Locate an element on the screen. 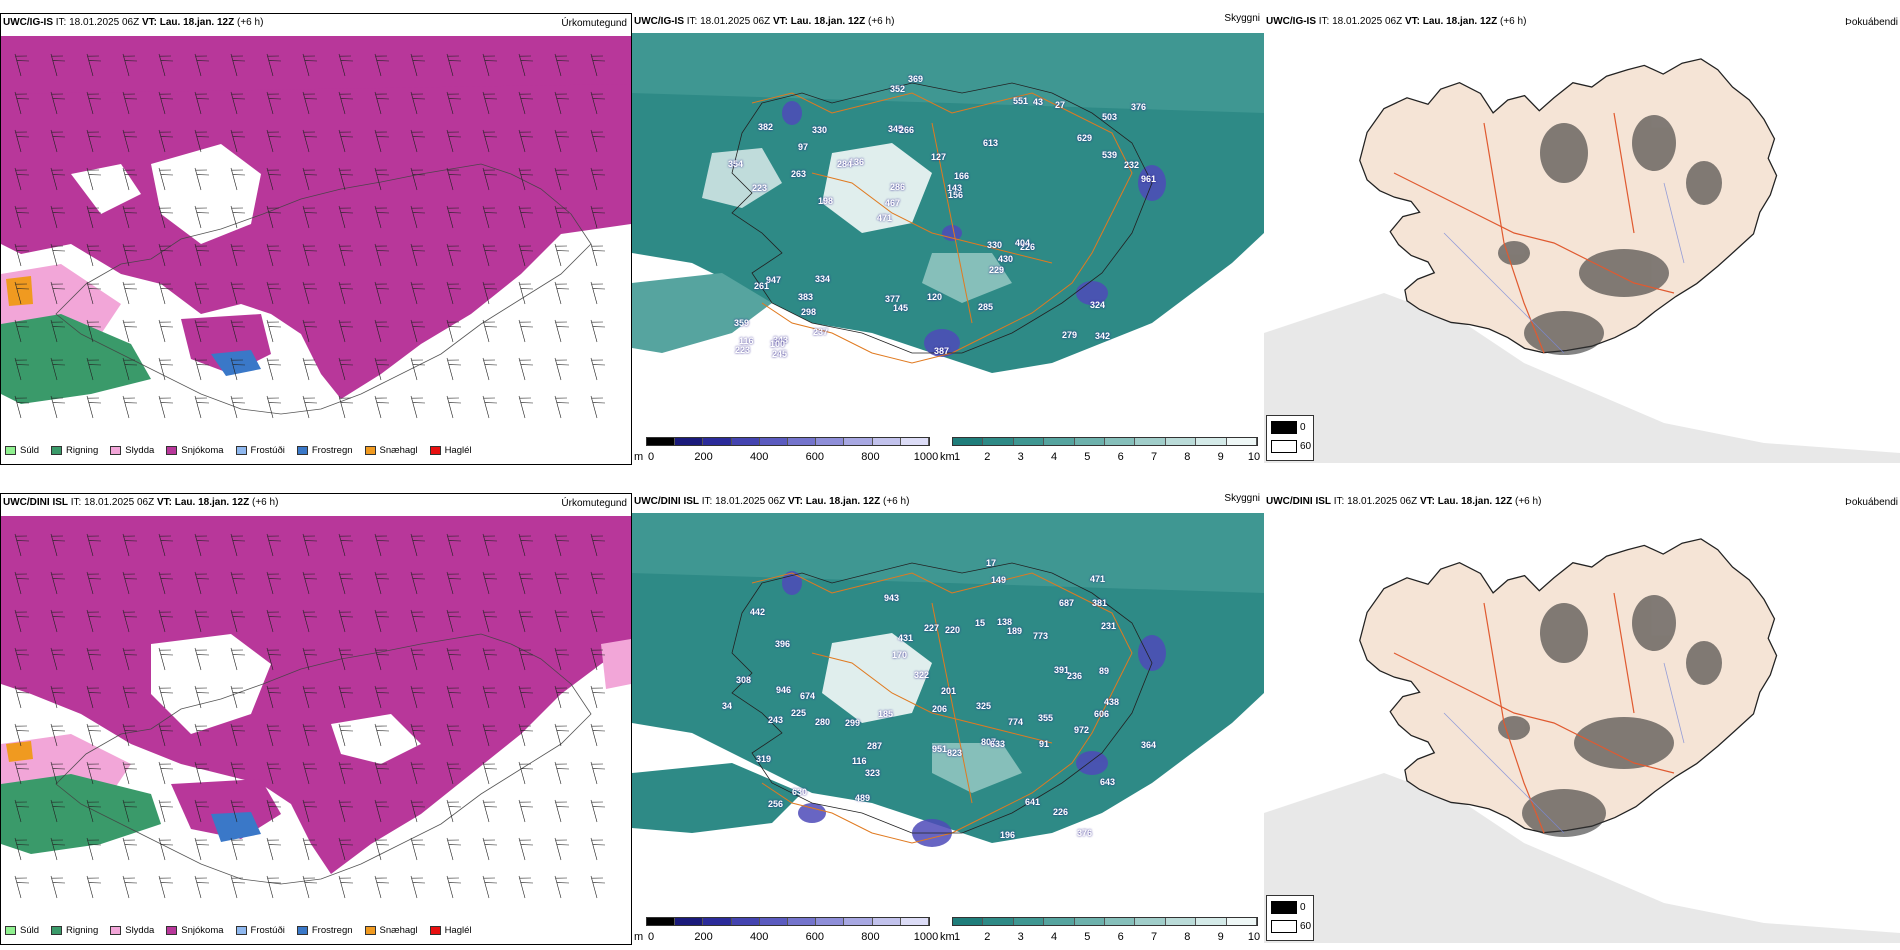 This screenshot has height=950, width=1900. cloud-base-label: 299 is located at coordinates (853, 723).